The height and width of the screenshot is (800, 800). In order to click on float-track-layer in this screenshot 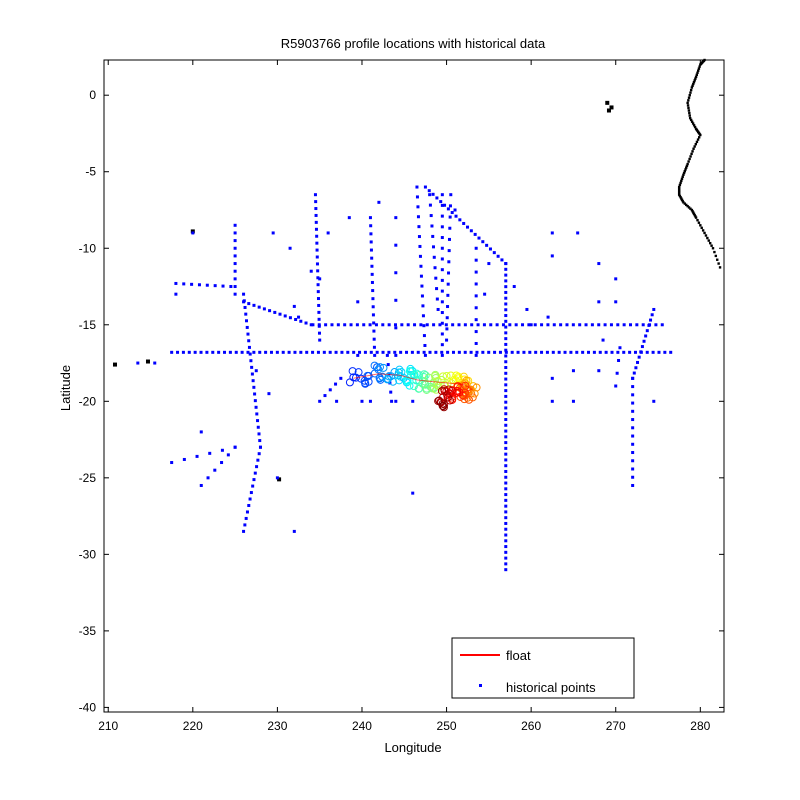, I will do `click(413, 386)`.